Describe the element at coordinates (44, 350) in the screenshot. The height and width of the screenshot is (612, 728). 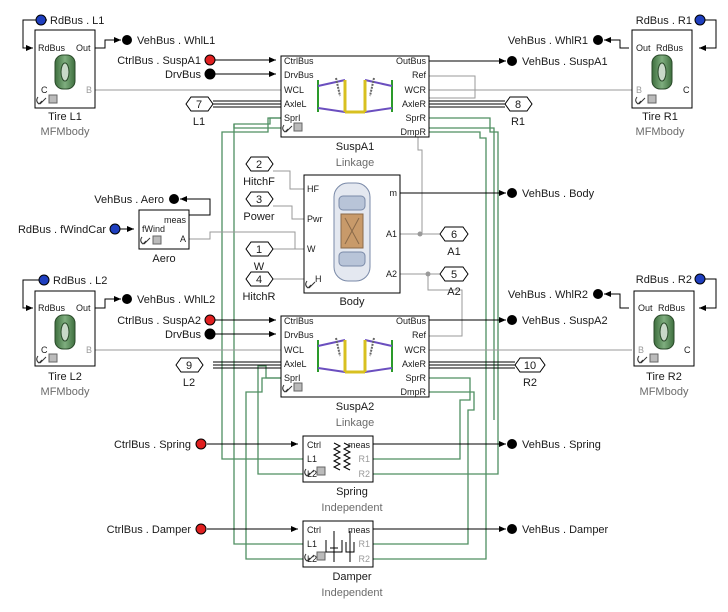
I see `tire-l2-port-c: C` at that location.